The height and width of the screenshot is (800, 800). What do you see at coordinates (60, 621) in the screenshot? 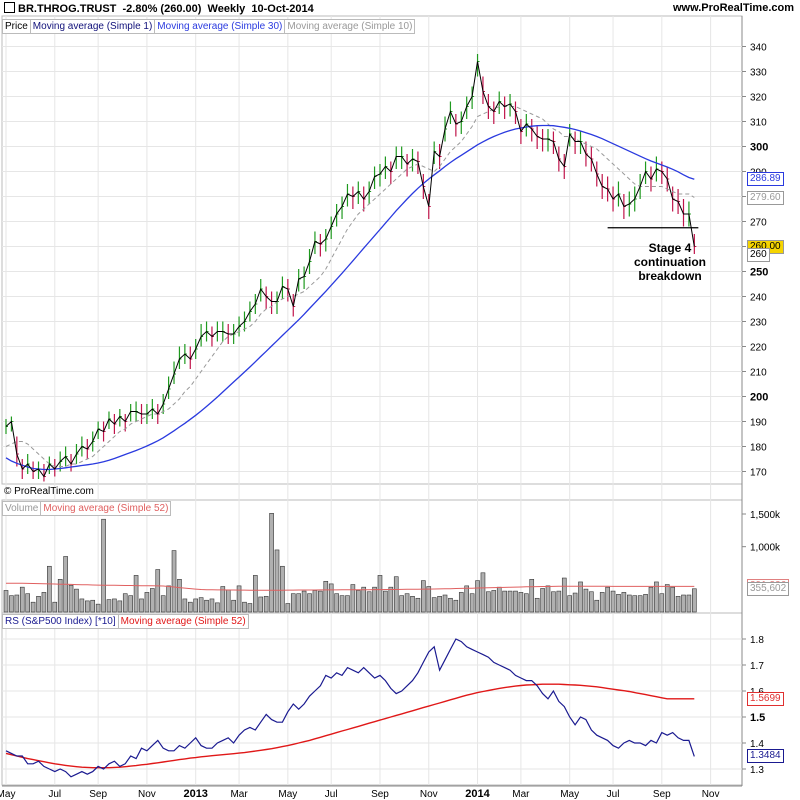
I see `legend-rs: RS (S&P500 Index) [*10]` at bounding box center [60, 621].